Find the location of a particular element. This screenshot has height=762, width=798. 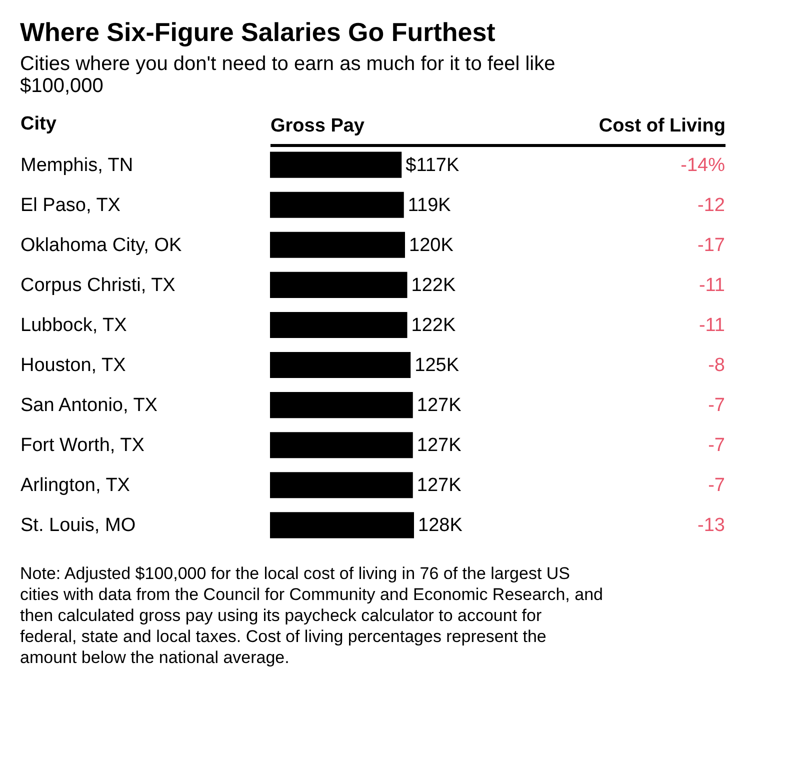

y-tick-label: Lubbock, TX is located at coordinates (74, 325).